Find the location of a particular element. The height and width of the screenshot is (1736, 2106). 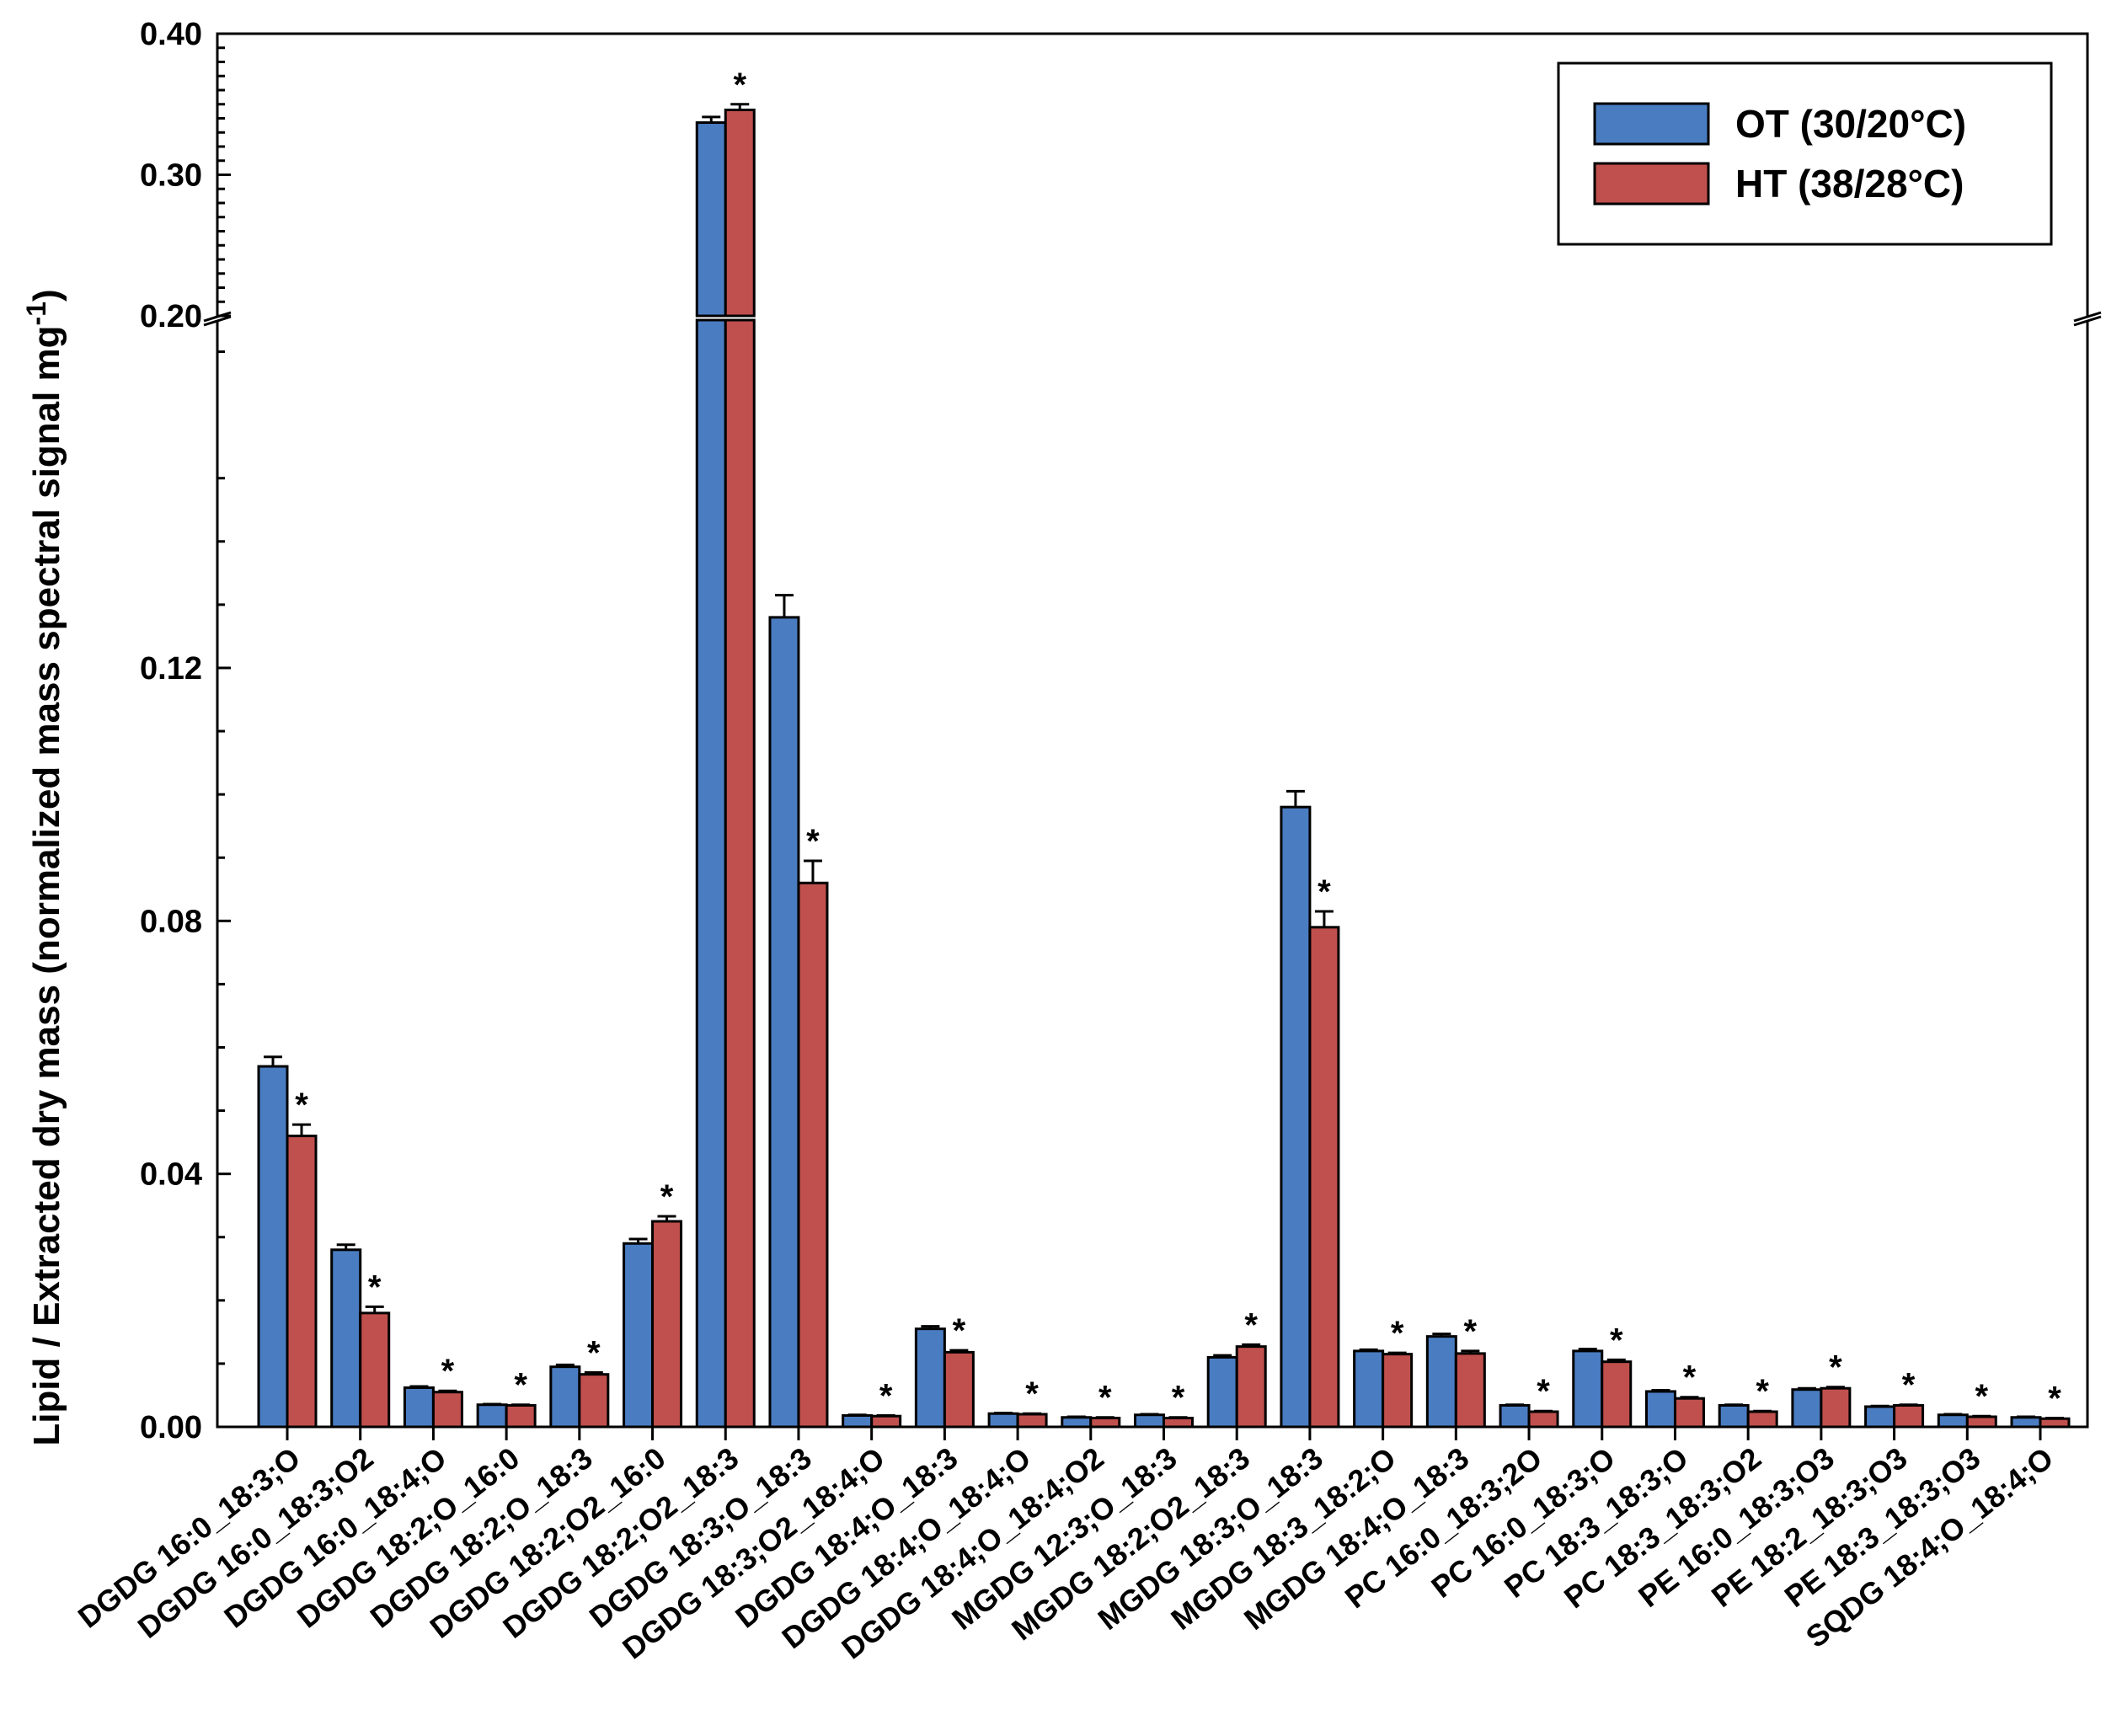

significance-star-2: * is located at coordinates (448, 1371).